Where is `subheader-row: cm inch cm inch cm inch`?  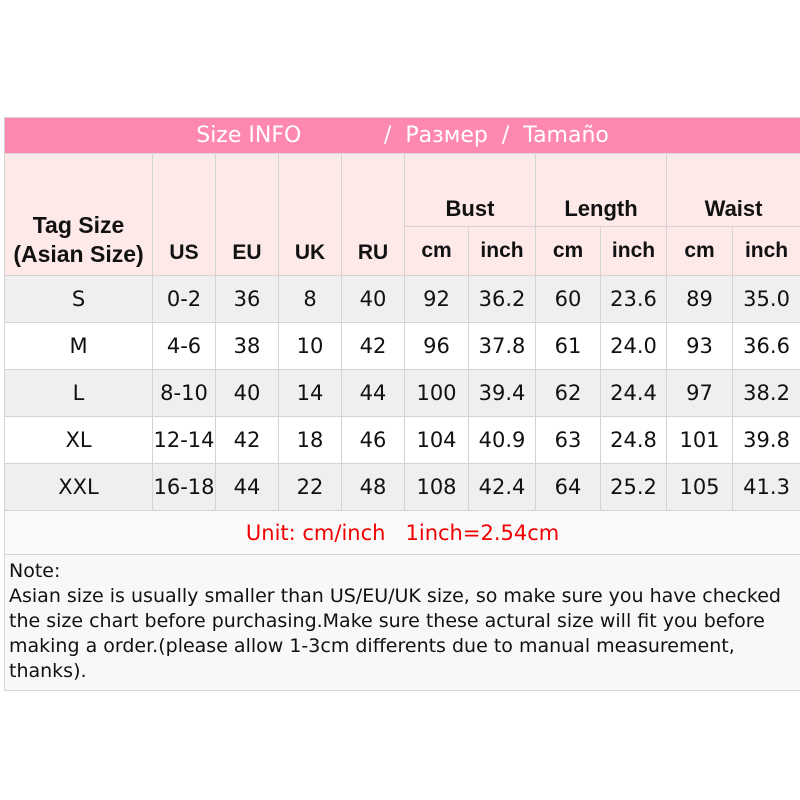
subheader-row: cm inch cm inch cm inch is located at coordinates (402, 251).